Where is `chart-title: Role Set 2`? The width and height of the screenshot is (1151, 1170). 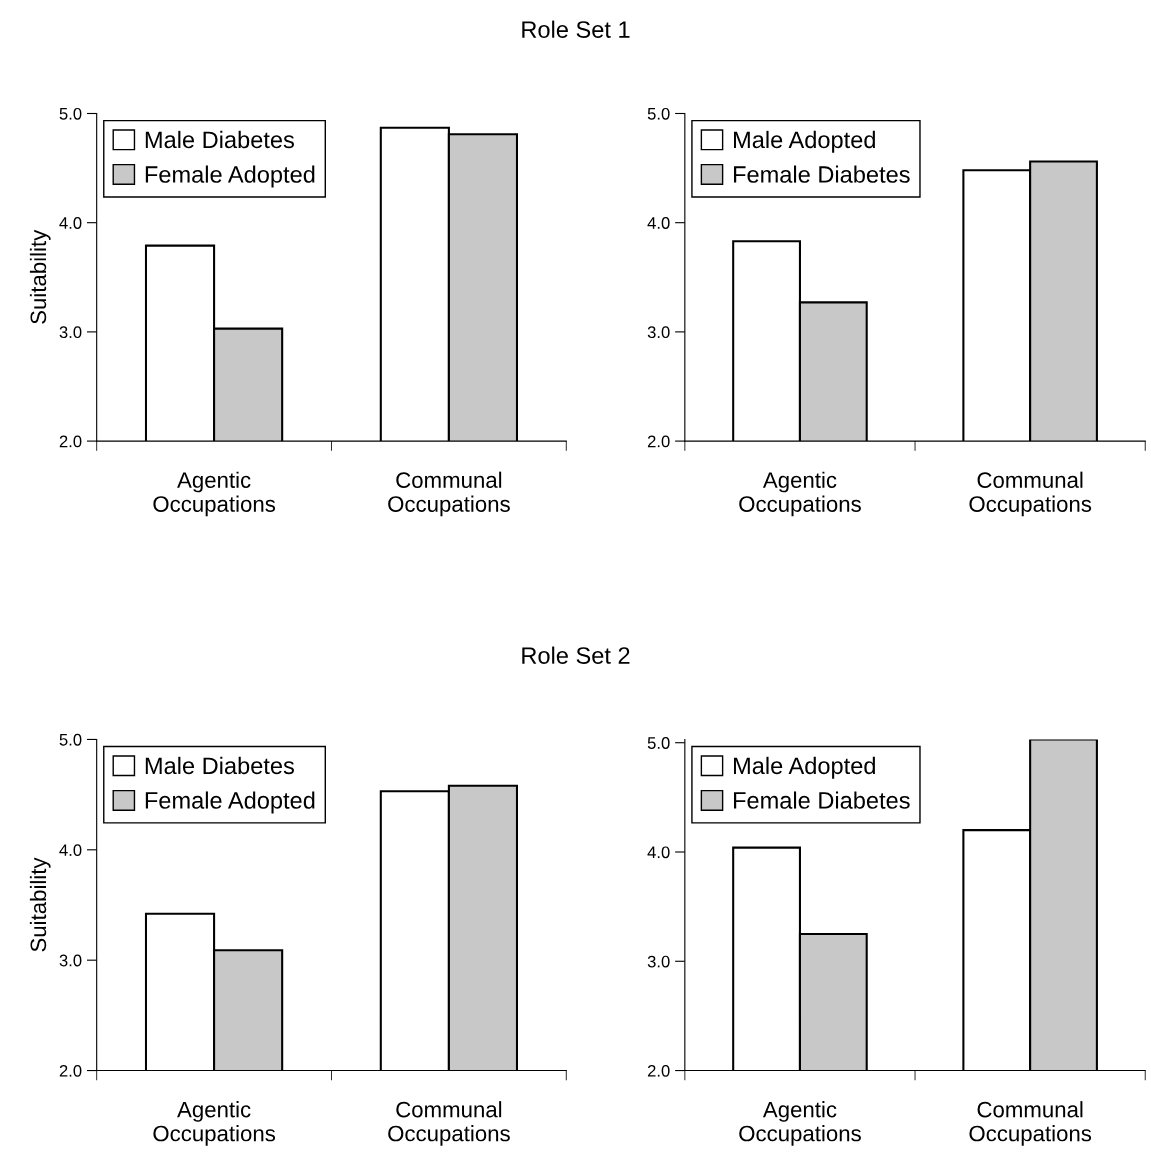 chart-title: Role Set 2 is located at coordinates (576, 655).